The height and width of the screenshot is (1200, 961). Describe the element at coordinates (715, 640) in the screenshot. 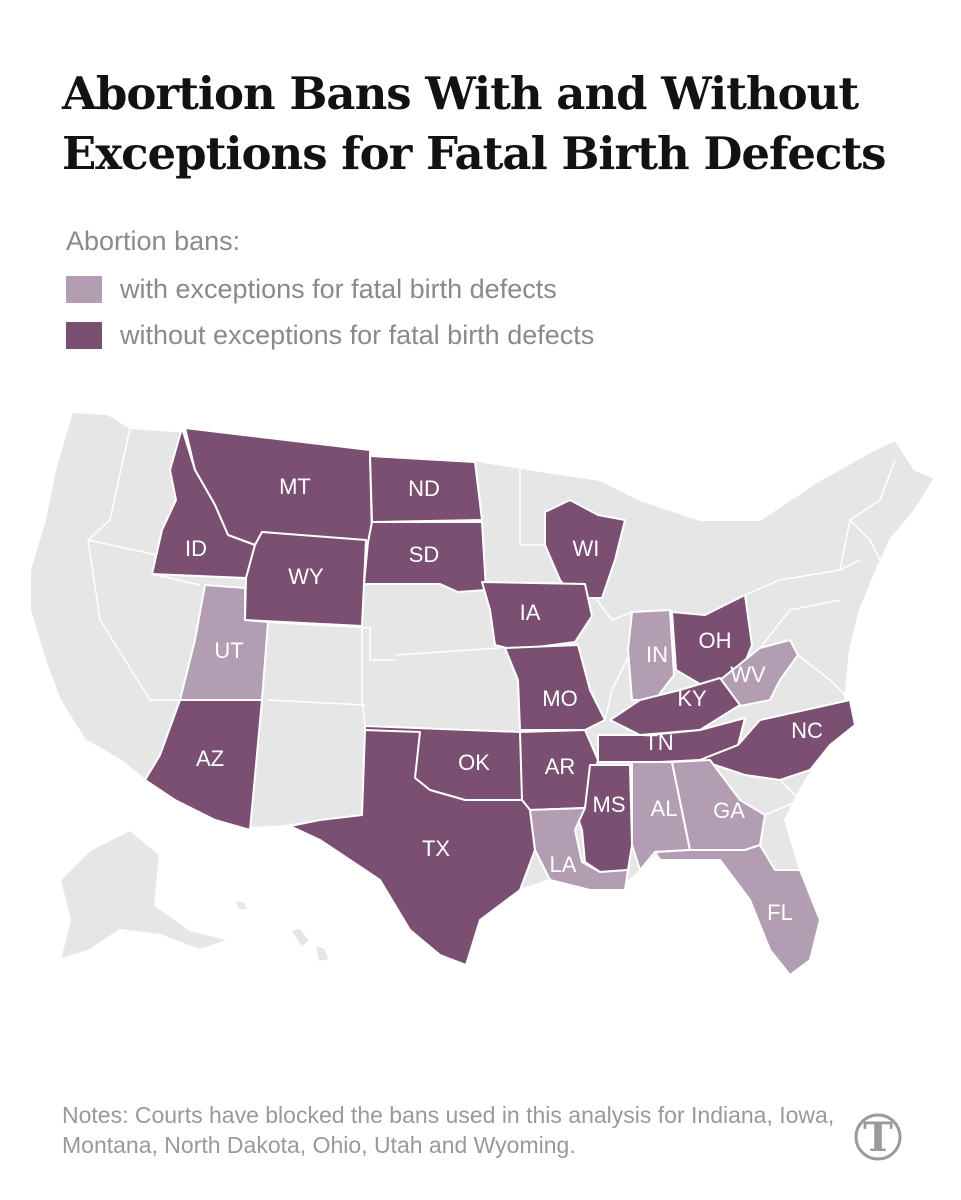

I see `state-label-oh: OH` at that location.